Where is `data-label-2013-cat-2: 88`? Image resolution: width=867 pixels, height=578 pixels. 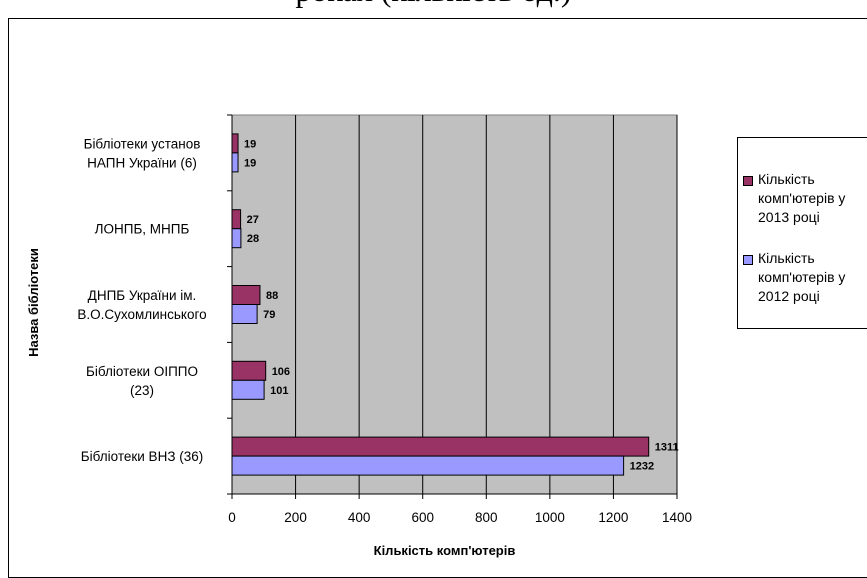
data-label-2013-cat-2: 88 is located at coordinates (272, 296).